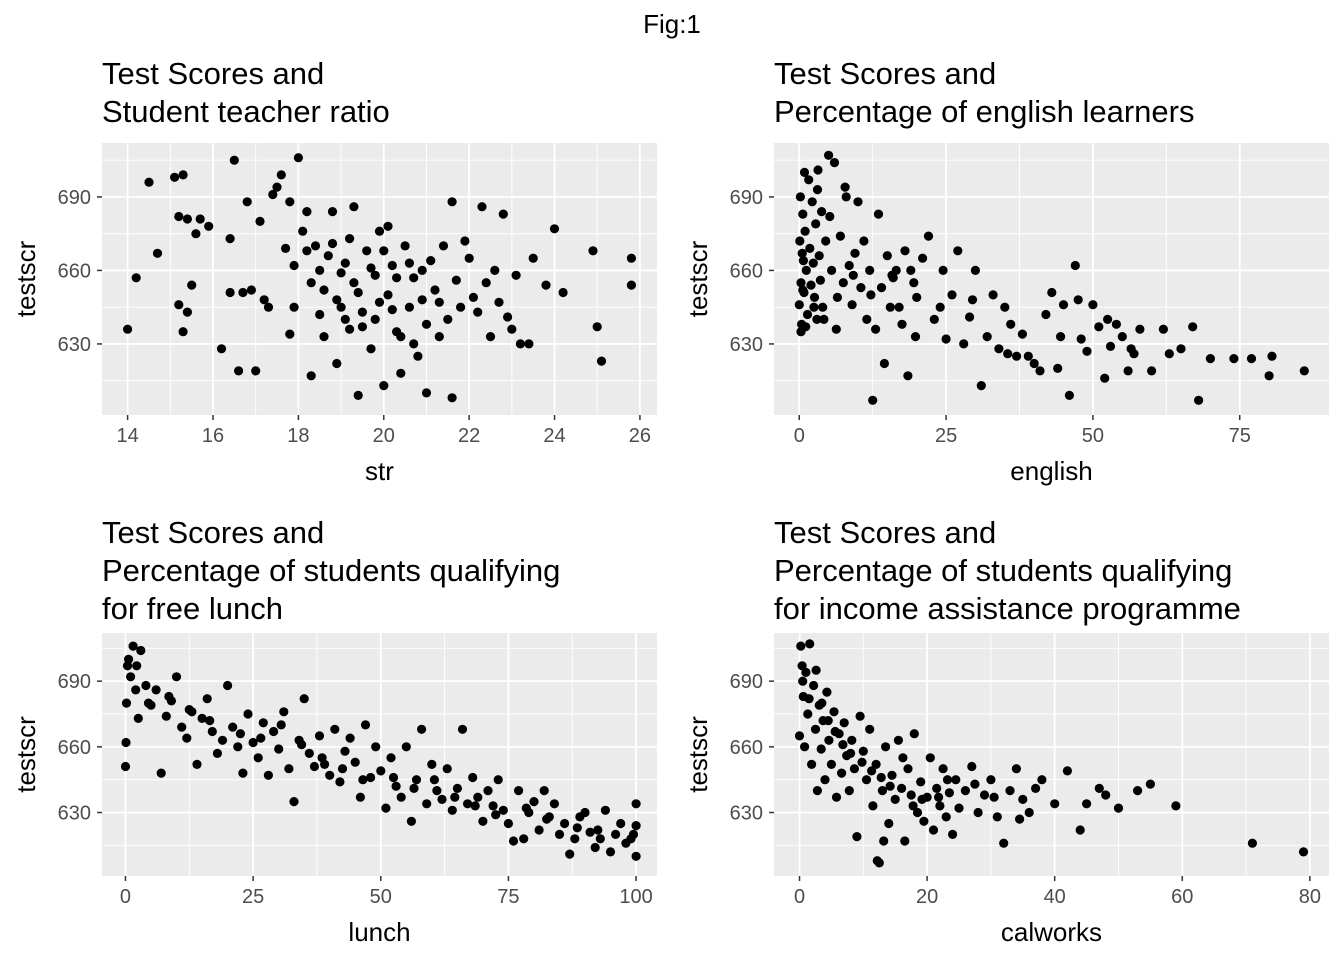 The width and height of the screenshot is (1344, 960). I want to click on plot-panel-background, so click(1051, 279).